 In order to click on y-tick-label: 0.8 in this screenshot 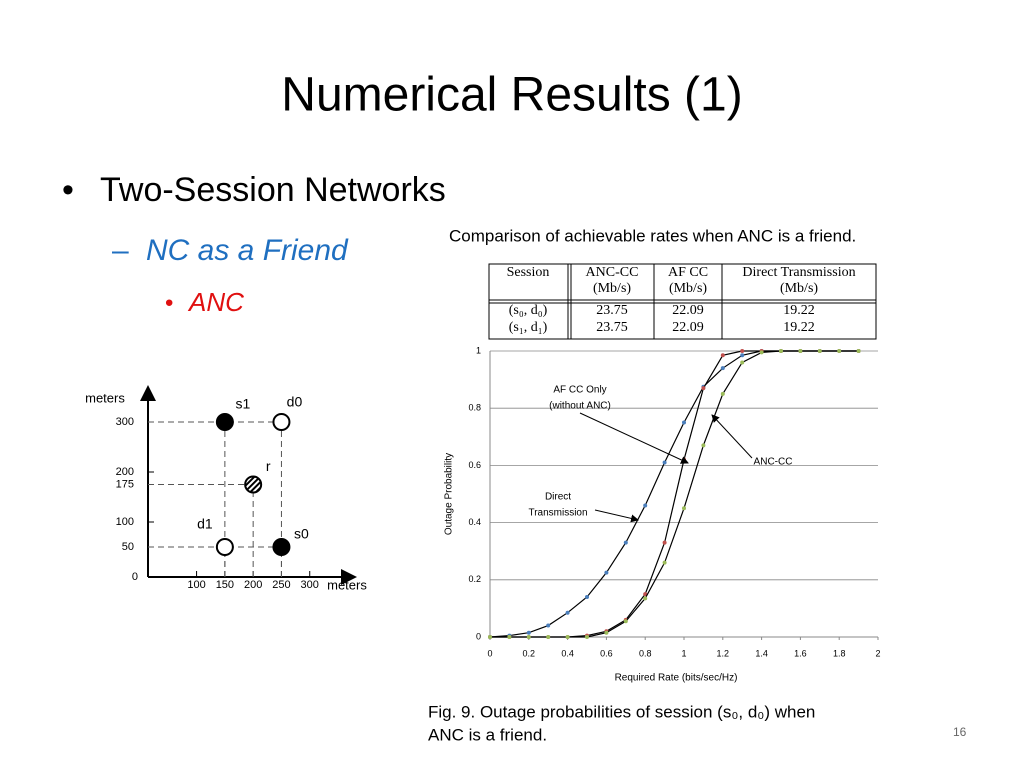, I will do `click(474, 408)`.